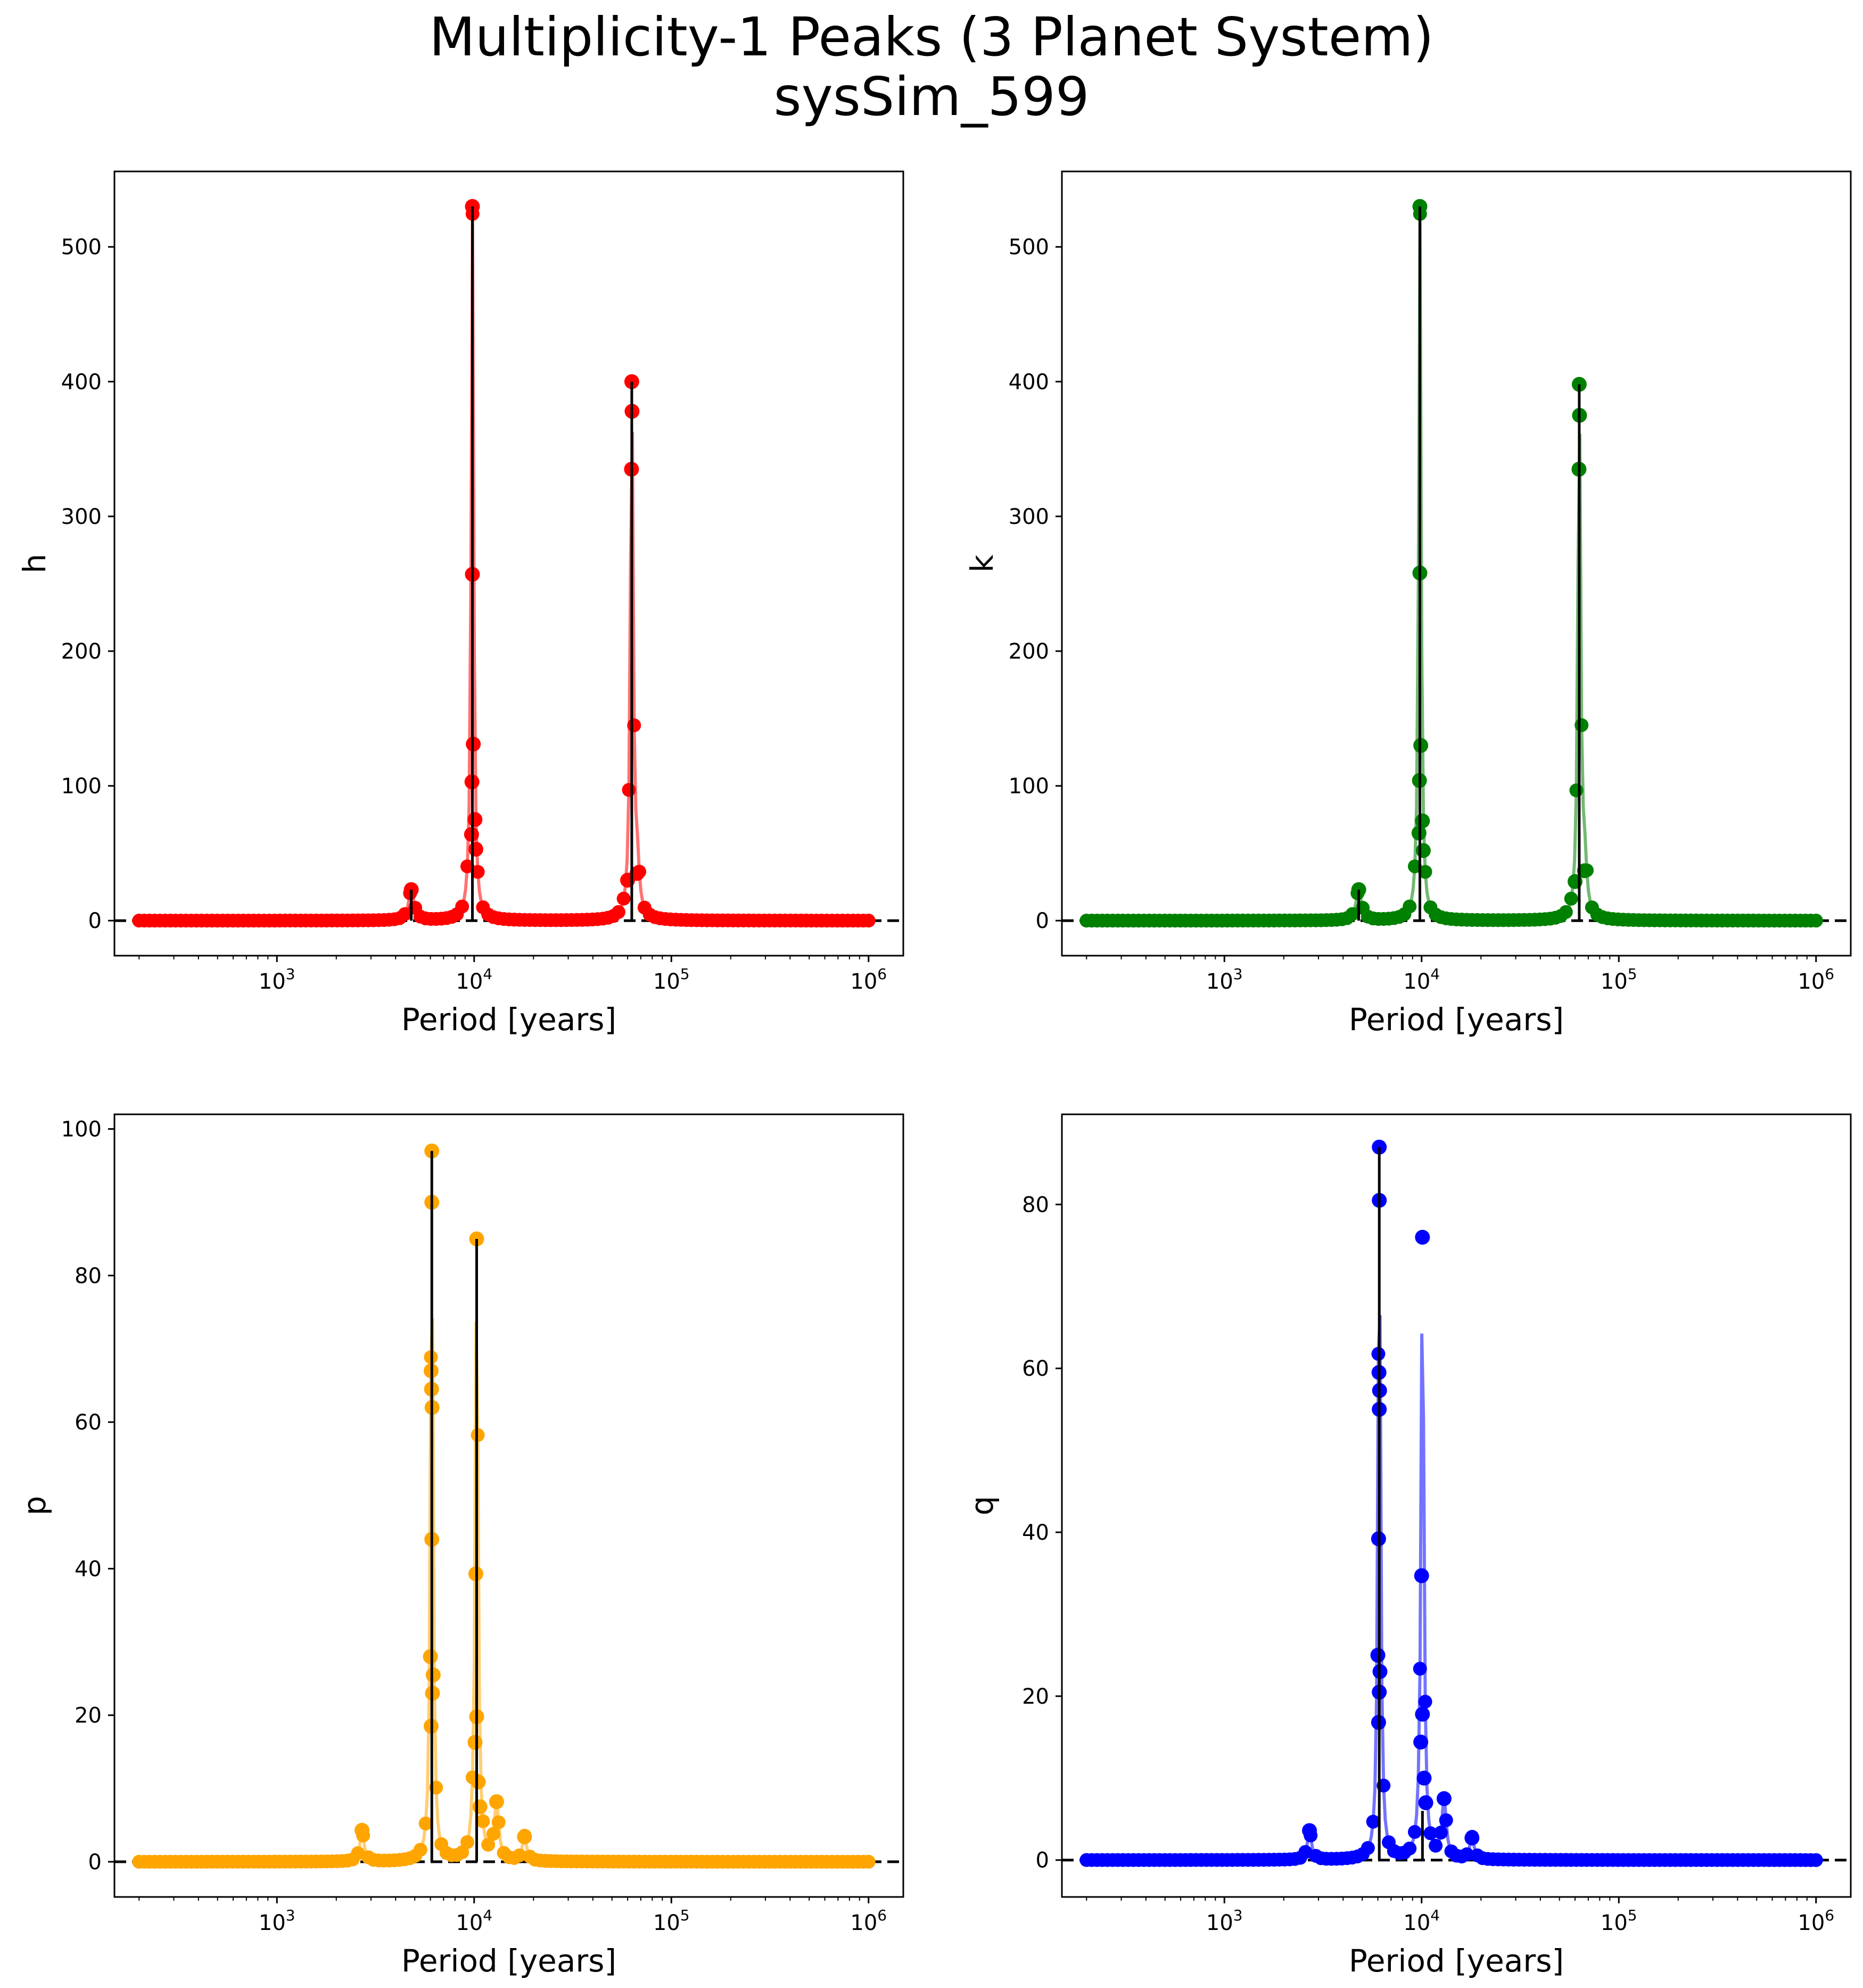 This screenshot has width=1863, height=1988. What do you see at coordinates (35, 563) in the screenshot?
I see `y-axis-label: h` at bounding box center [35, 563].